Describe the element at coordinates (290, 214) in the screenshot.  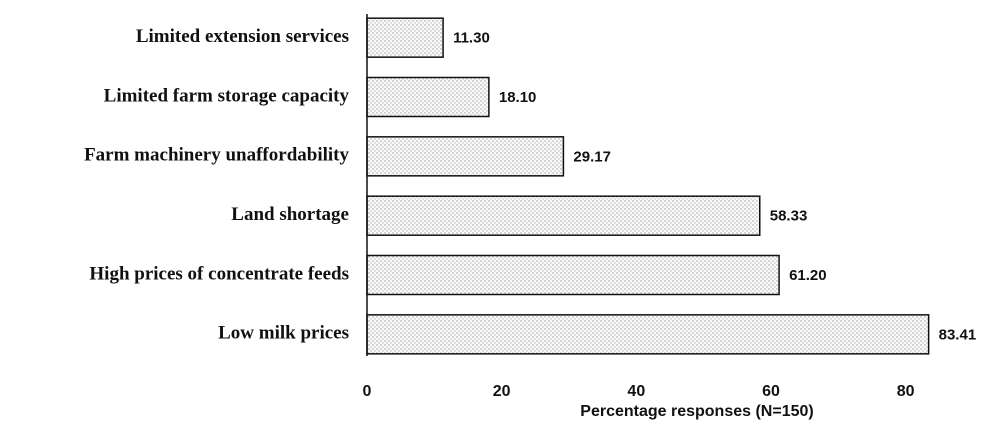
I see `y-tick-label: Land shortage` at that location.